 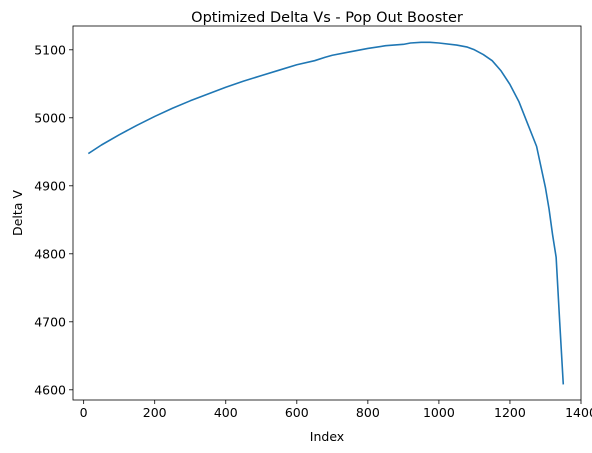 What do you see at coordinates (50, 389) in the screenshot?
I see `y-tick-label: 4600` at bounding box center [50, 389].